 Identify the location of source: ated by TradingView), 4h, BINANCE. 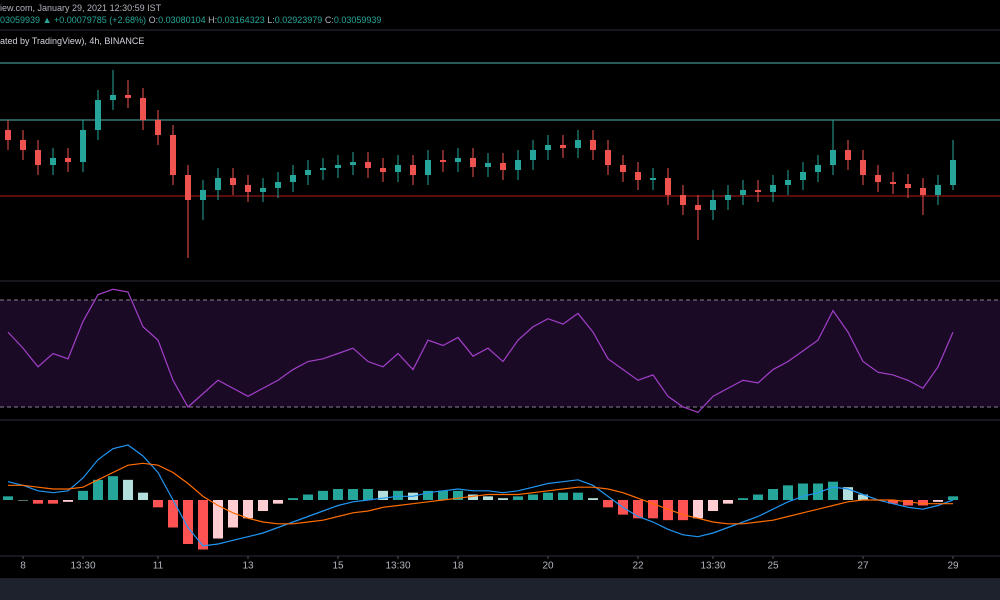
(72, 41).